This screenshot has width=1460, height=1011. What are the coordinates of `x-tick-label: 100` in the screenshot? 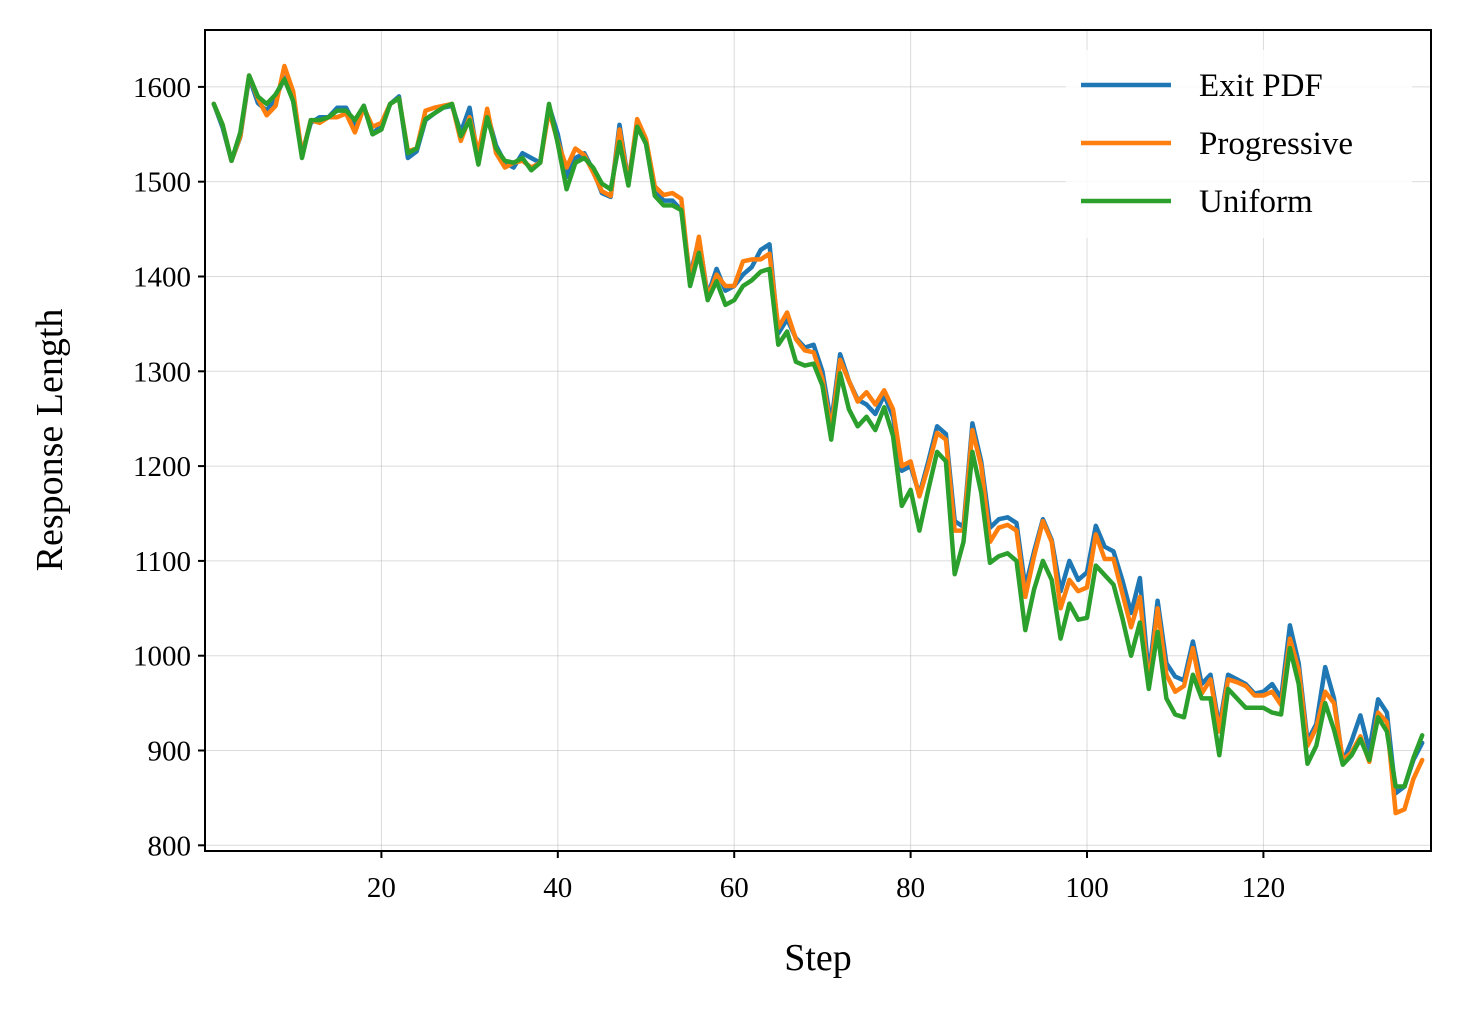 It's located at (1087, 888).